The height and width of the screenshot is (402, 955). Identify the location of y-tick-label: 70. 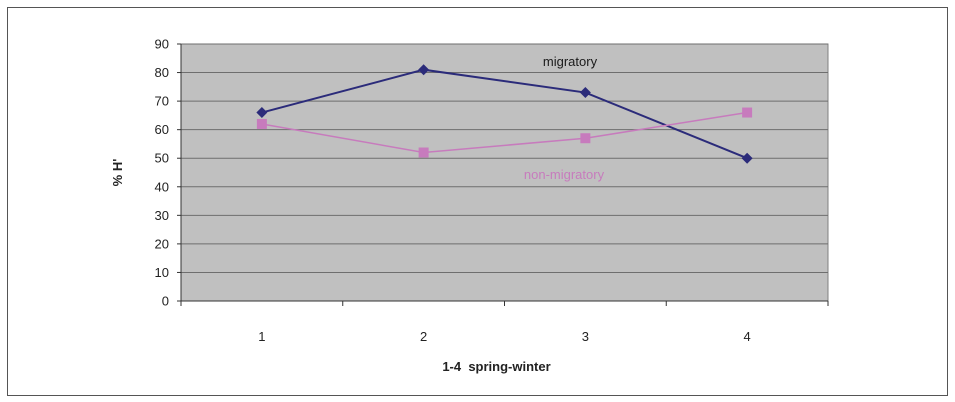
(162, 101).